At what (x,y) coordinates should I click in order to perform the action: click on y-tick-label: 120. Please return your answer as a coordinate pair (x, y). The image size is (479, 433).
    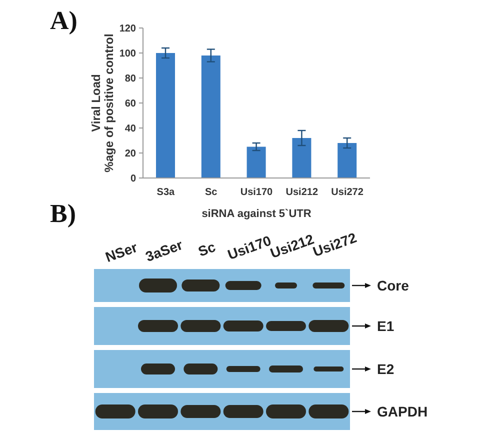
    Looking at the image, I should click on (127, 29).